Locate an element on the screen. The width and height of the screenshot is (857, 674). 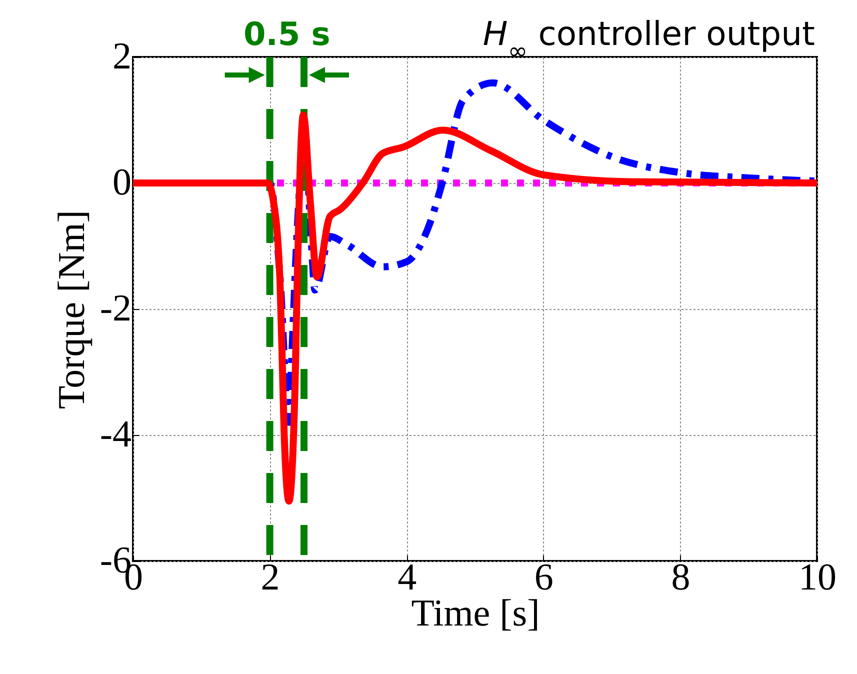
y-tick-label: -4 is located at coordinates (116, 435).